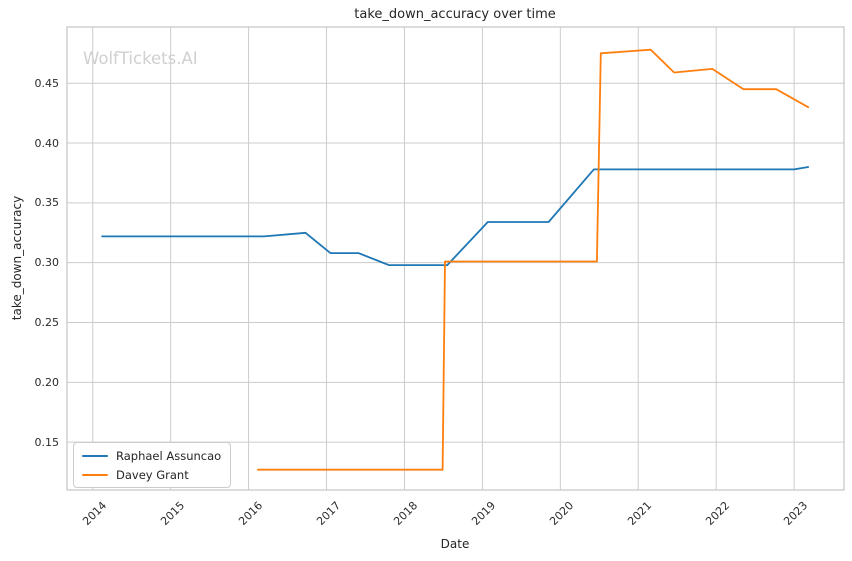 This screenshot has height=561, width=852. Describe the element at coordinates (455, 14) in the screenshot. I see `chart-title: take_down_accuracy over time` at that location.